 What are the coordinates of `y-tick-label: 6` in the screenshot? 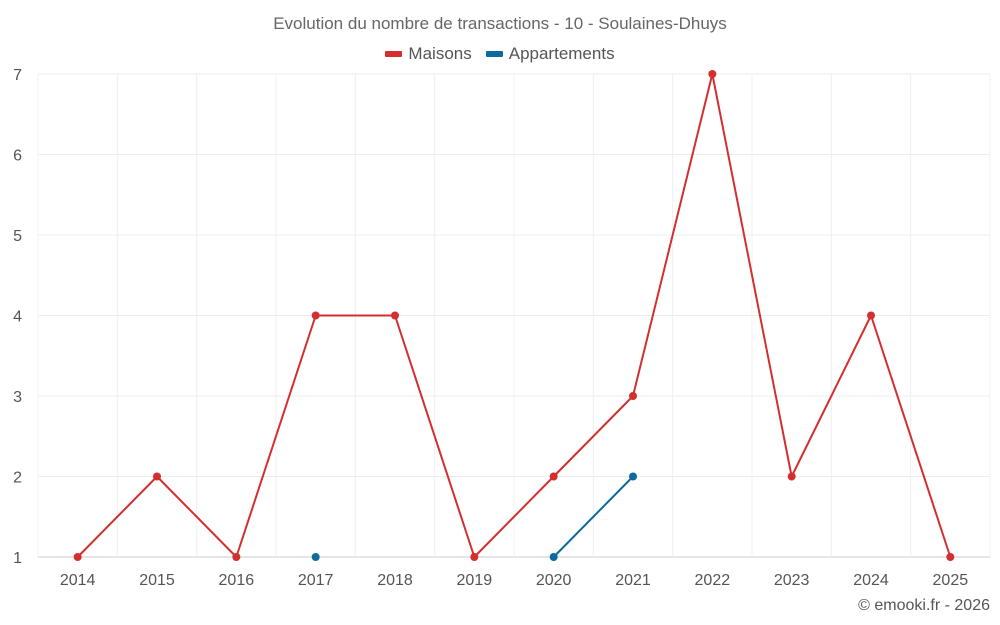 It's located at (17, 156).